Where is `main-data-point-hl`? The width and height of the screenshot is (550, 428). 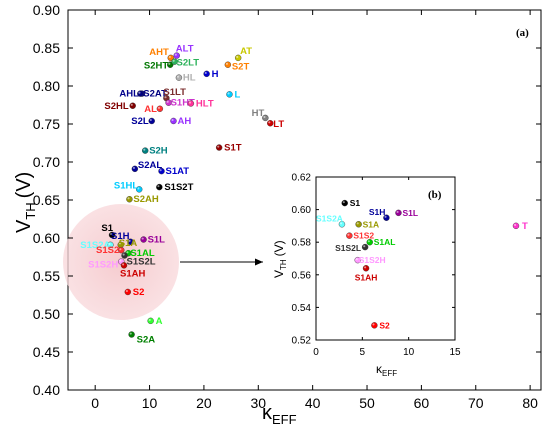
main-data-point-hl is located at coordinates (179, 77).